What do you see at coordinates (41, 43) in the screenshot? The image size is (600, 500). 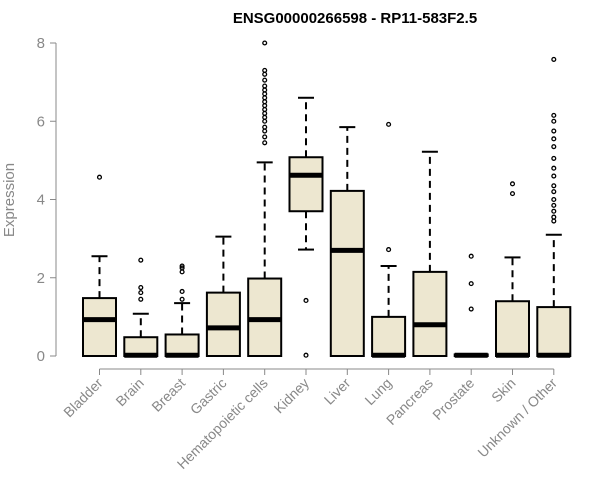 I see `y-tick-label: 8` at bounding box center [41, 43].